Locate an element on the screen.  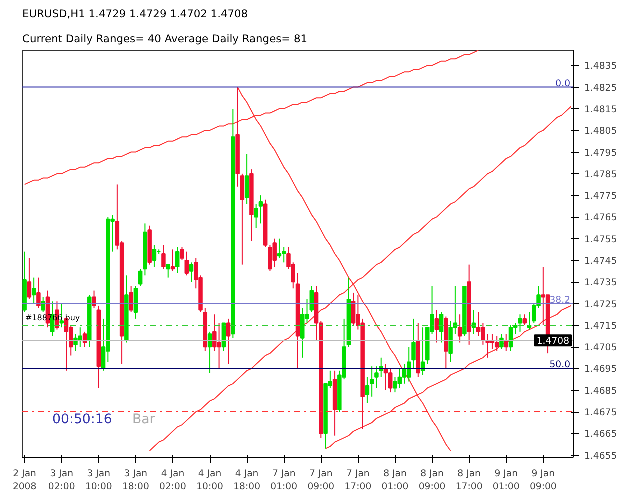
y-tick-label: 1.4705 is located at coordinates (601, 348).